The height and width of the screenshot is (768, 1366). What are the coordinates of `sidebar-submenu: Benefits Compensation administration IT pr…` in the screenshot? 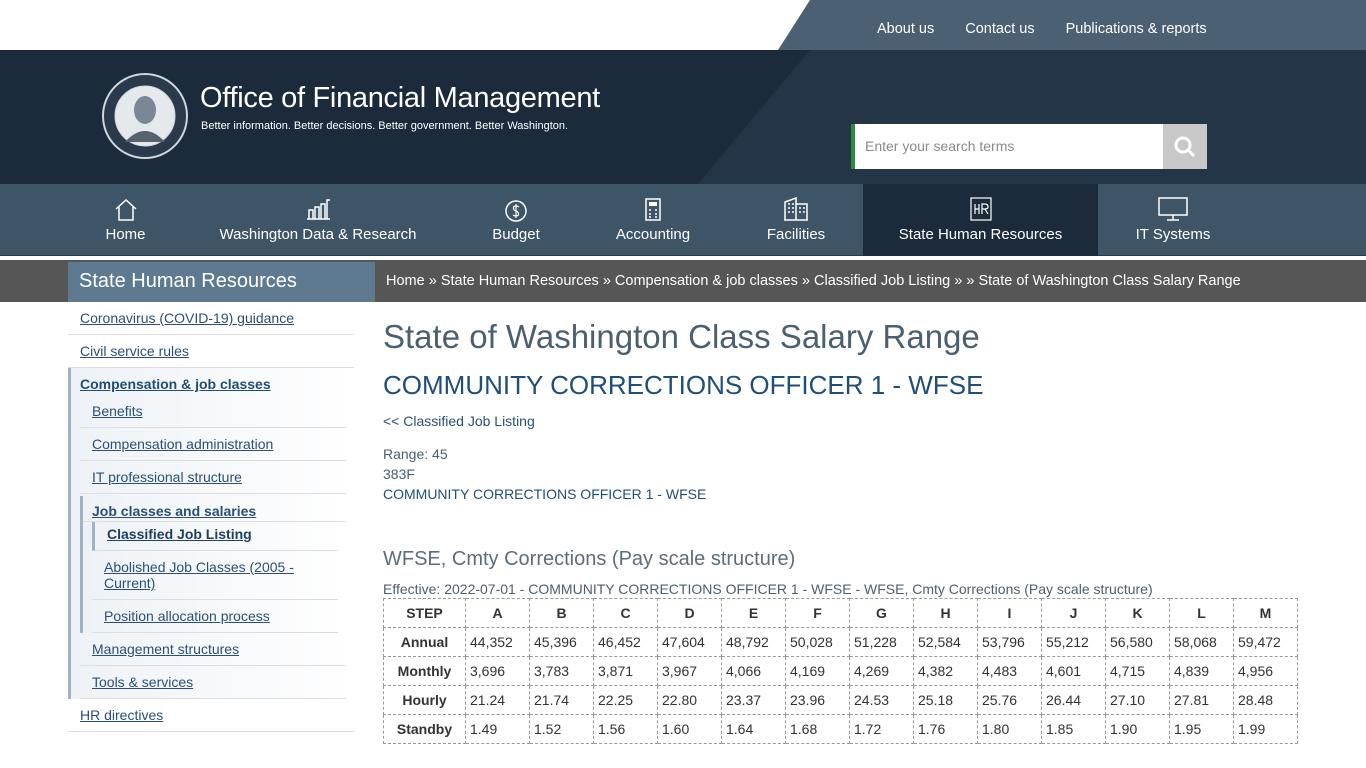 It's located at (212, 547).